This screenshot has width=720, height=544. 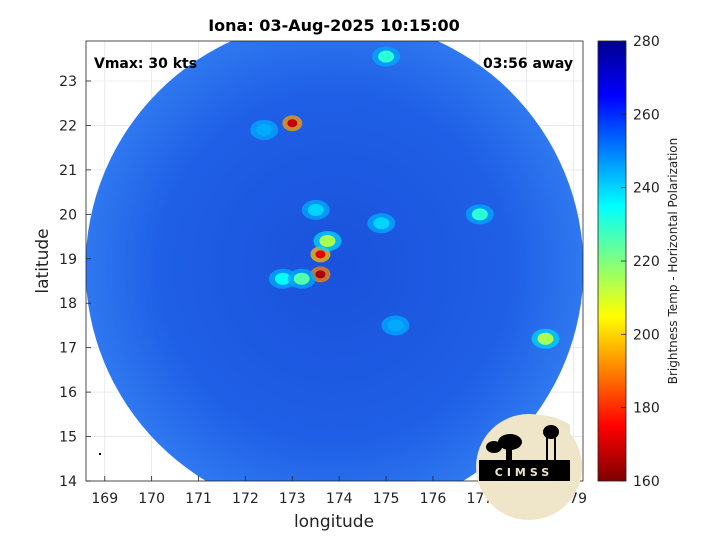 What do you see at coordinates (646, 335) in the screenshot?
I see `colorbar-tick-label: 200` at bounding box center [646, 335].